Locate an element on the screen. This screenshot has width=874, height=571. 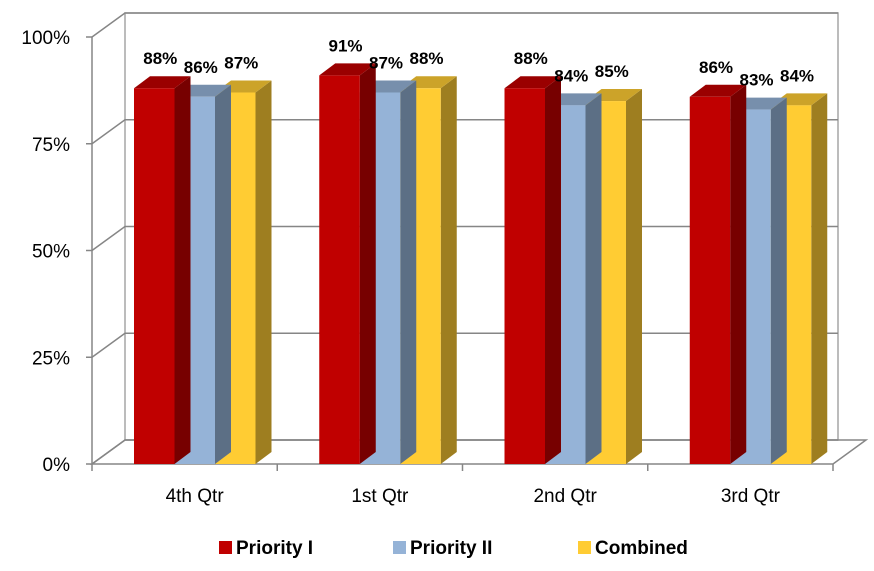
y-tick-label: 100% is located at coordinates (45, 38).